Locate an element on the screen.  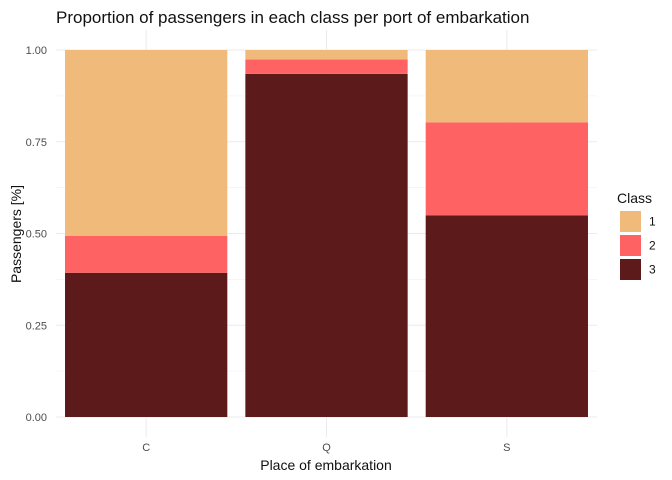
legend-label-class-1: 1 is located at coordinates (652, 222).